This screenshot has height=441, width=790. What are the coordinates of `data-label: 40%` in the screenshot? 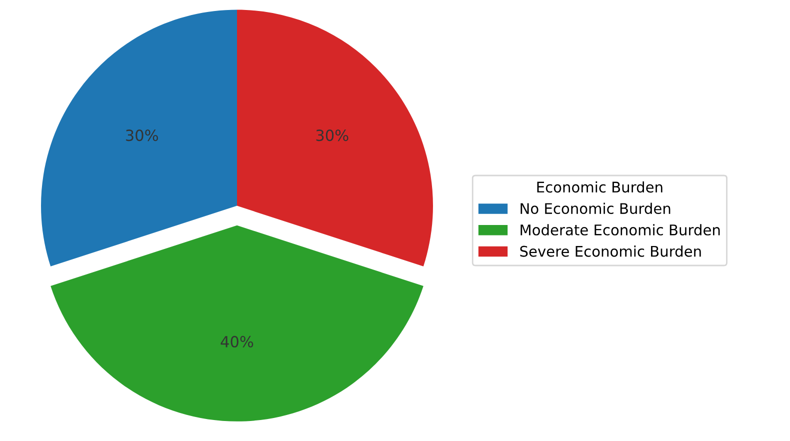 It's located at (237, 342).